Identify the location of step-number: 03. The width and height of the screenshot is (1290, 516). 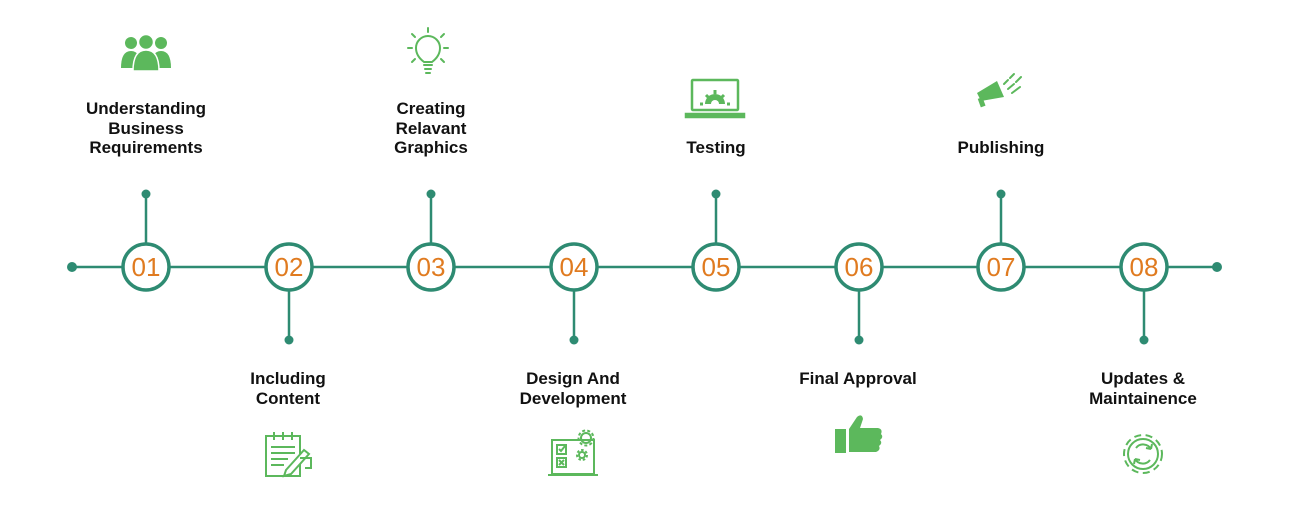
(431, 267).